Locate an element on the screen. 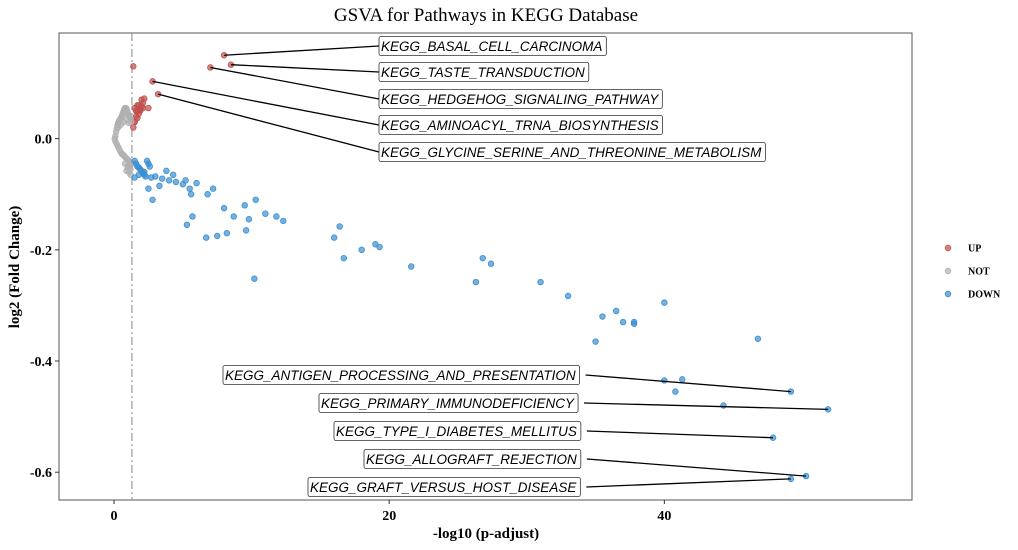 The image size is (1018, 550). annotation-label: KEGG_PRIMARY_IMMUNODEFICIENCY is located at coordinates (448, 403).